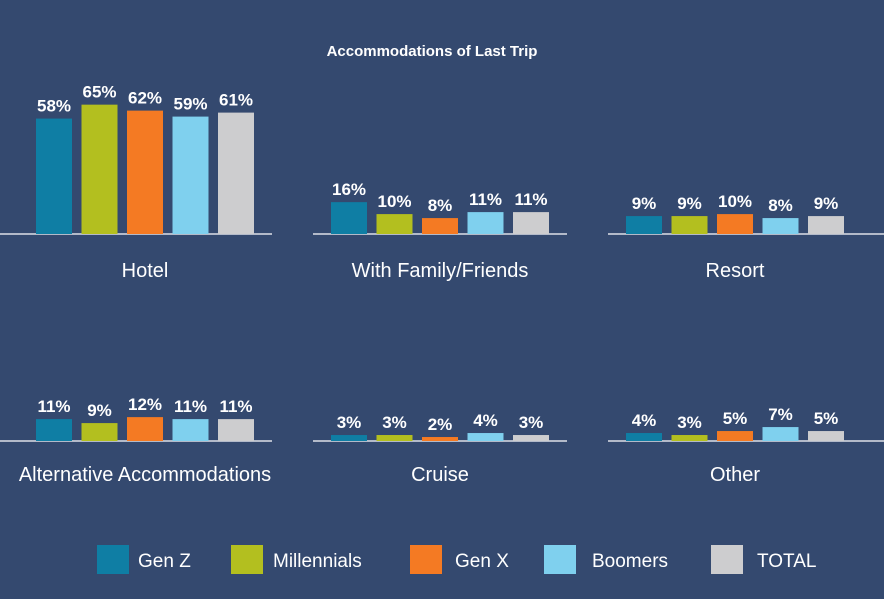 This screenshot has height=599, width=884. I want to click on category-label-other: Other, so click(735, 475).